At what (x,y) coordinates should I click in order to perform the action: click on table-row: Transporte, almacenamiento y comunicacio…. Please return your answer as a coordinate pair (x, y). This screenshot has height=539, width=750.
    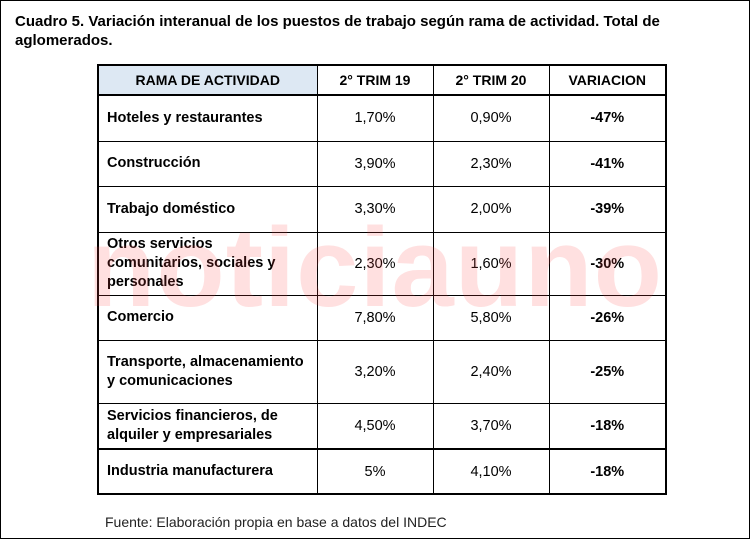
    Looking at the image, I should click on (382, 371).